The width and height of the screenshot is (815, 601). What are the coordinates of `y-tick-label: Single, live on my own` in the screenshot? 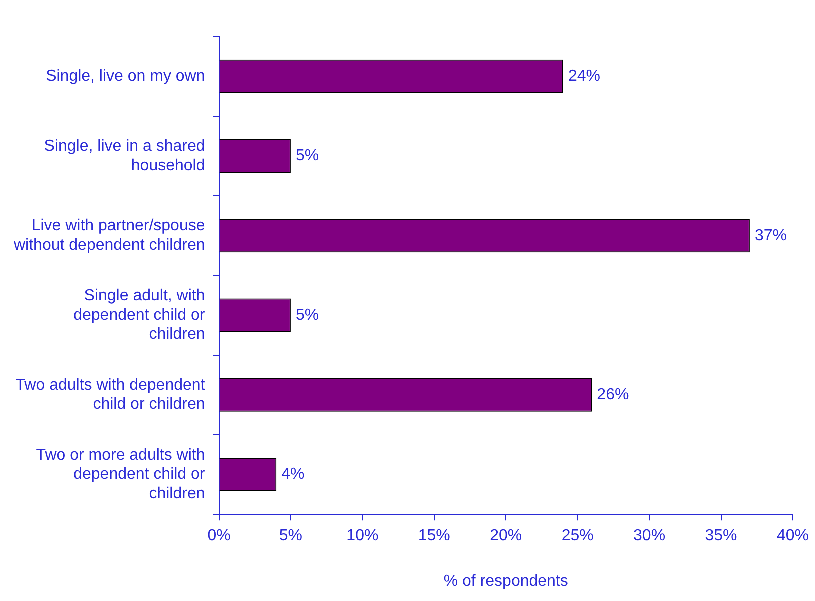 It's located at (126, 77).